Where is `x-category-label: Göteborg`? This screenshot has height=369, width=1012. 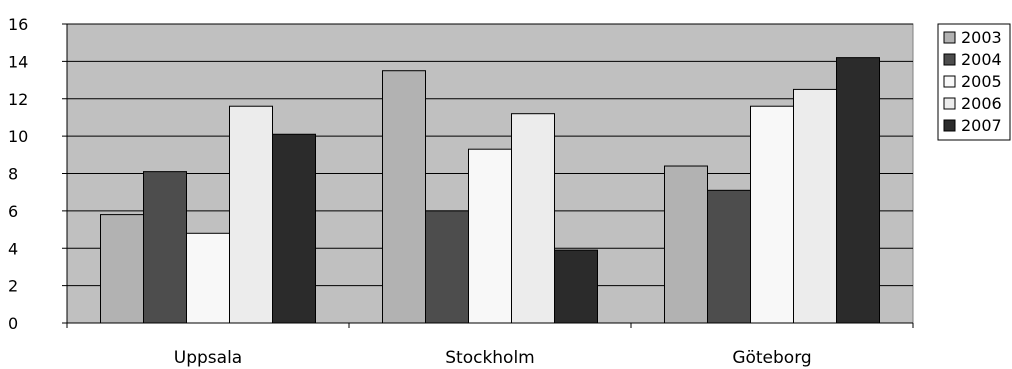 x-category-label: Göteborg is located at coordinates (771, 358).